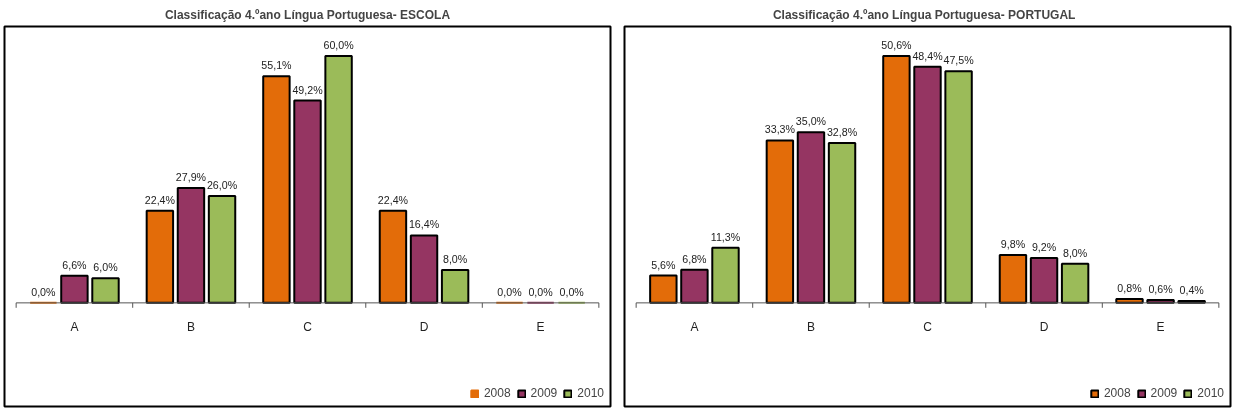 Image resolution: width=1242 pixels, height=419 pixels. I want to click on data-label: 27,9%, so click(191, 177).